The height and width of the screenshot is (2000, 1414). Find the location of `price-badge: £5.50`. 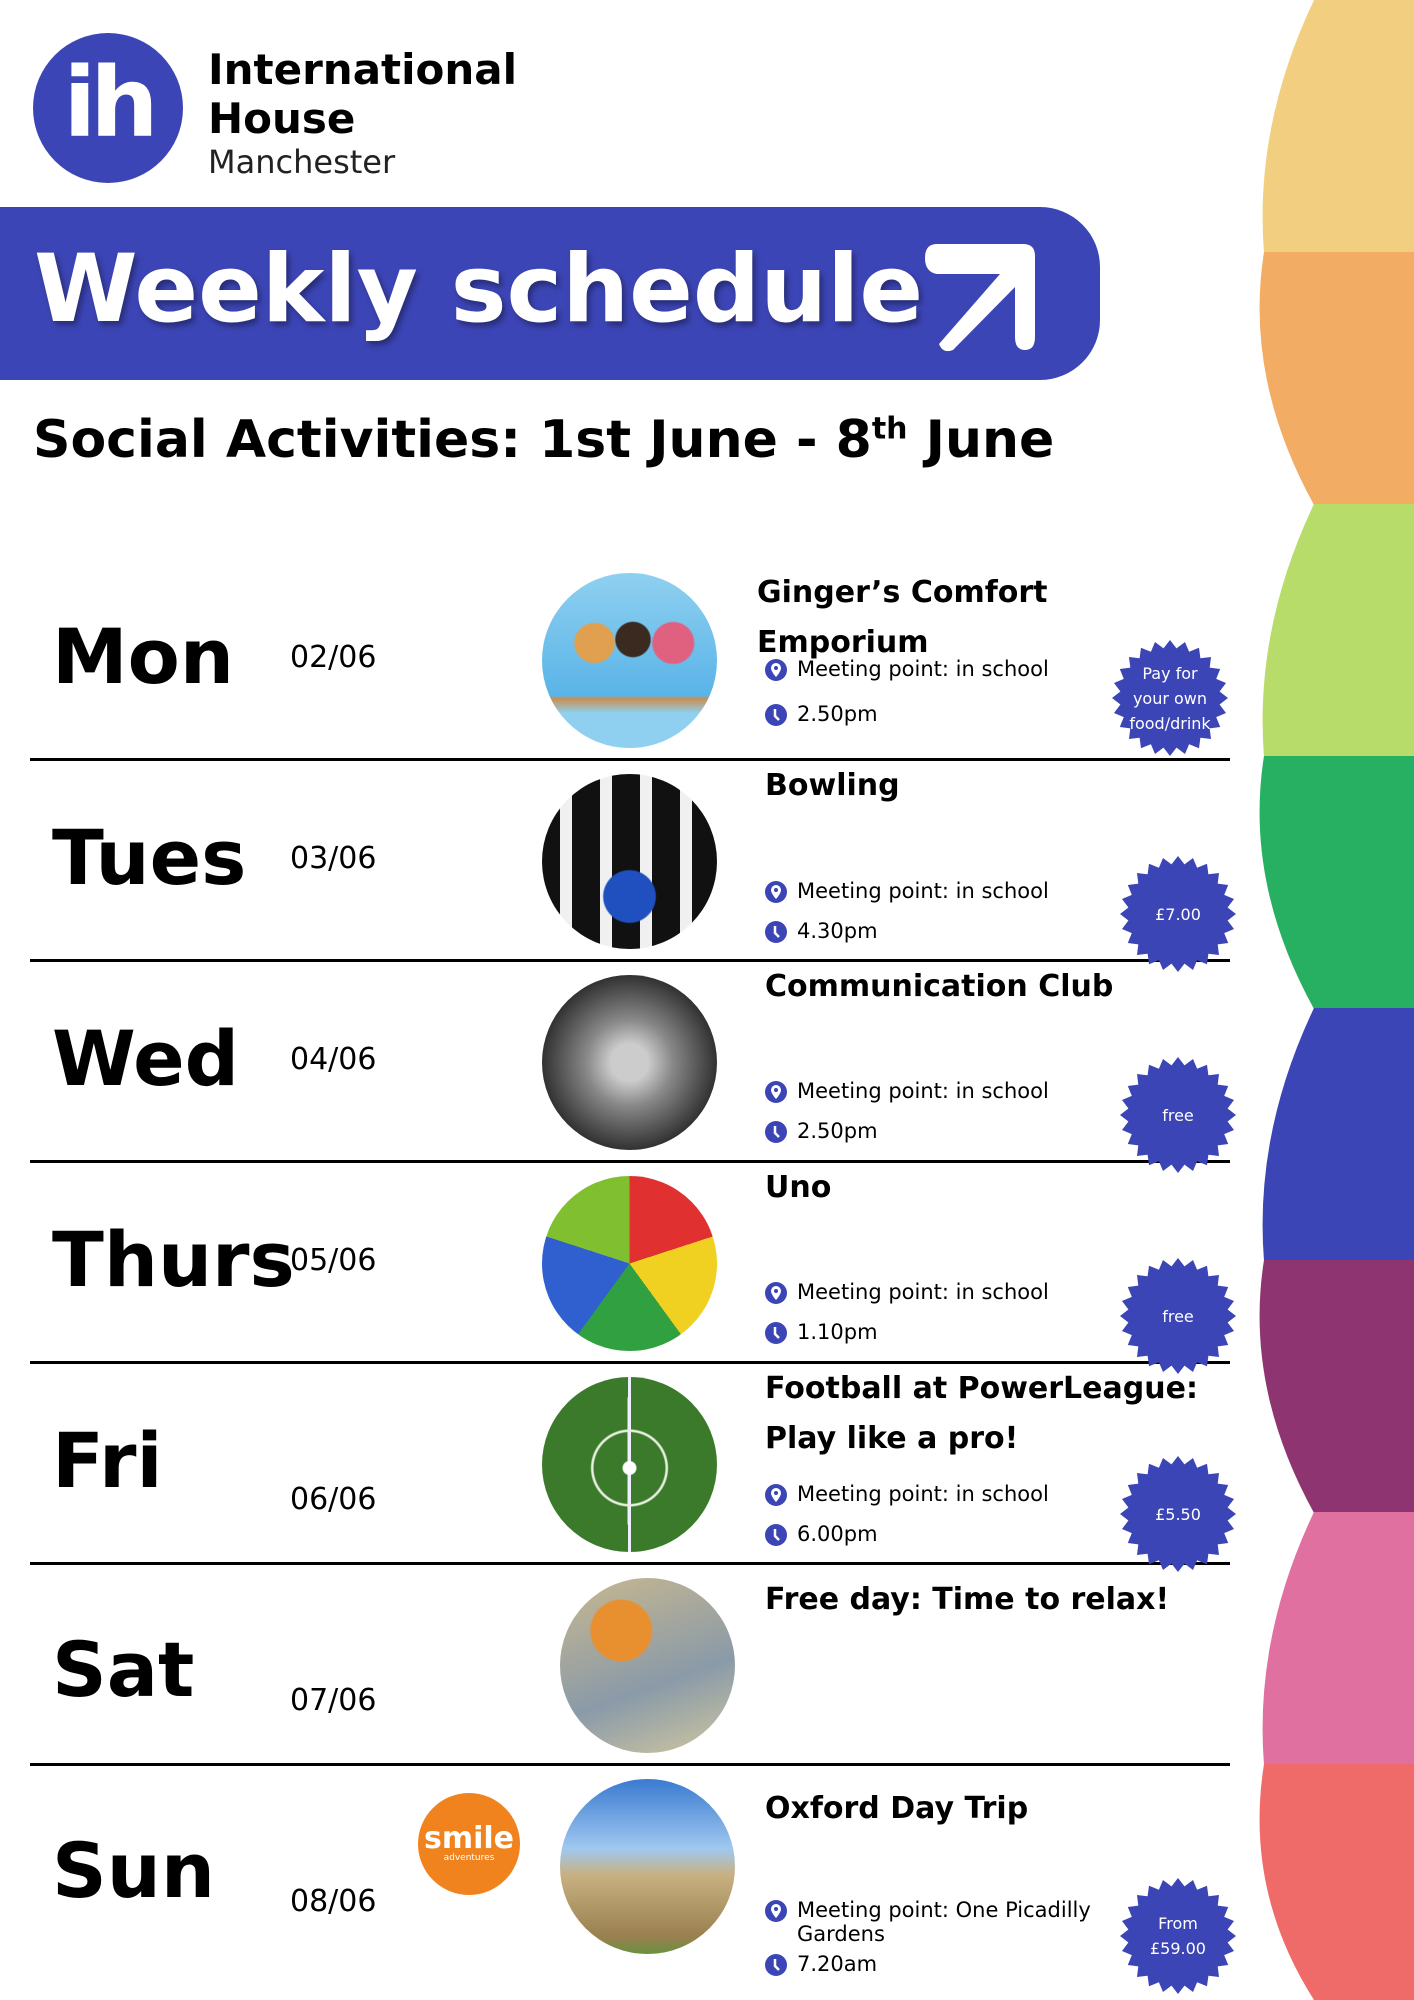

price-badge: £5.50 is located at coordinates (1178, 1514).